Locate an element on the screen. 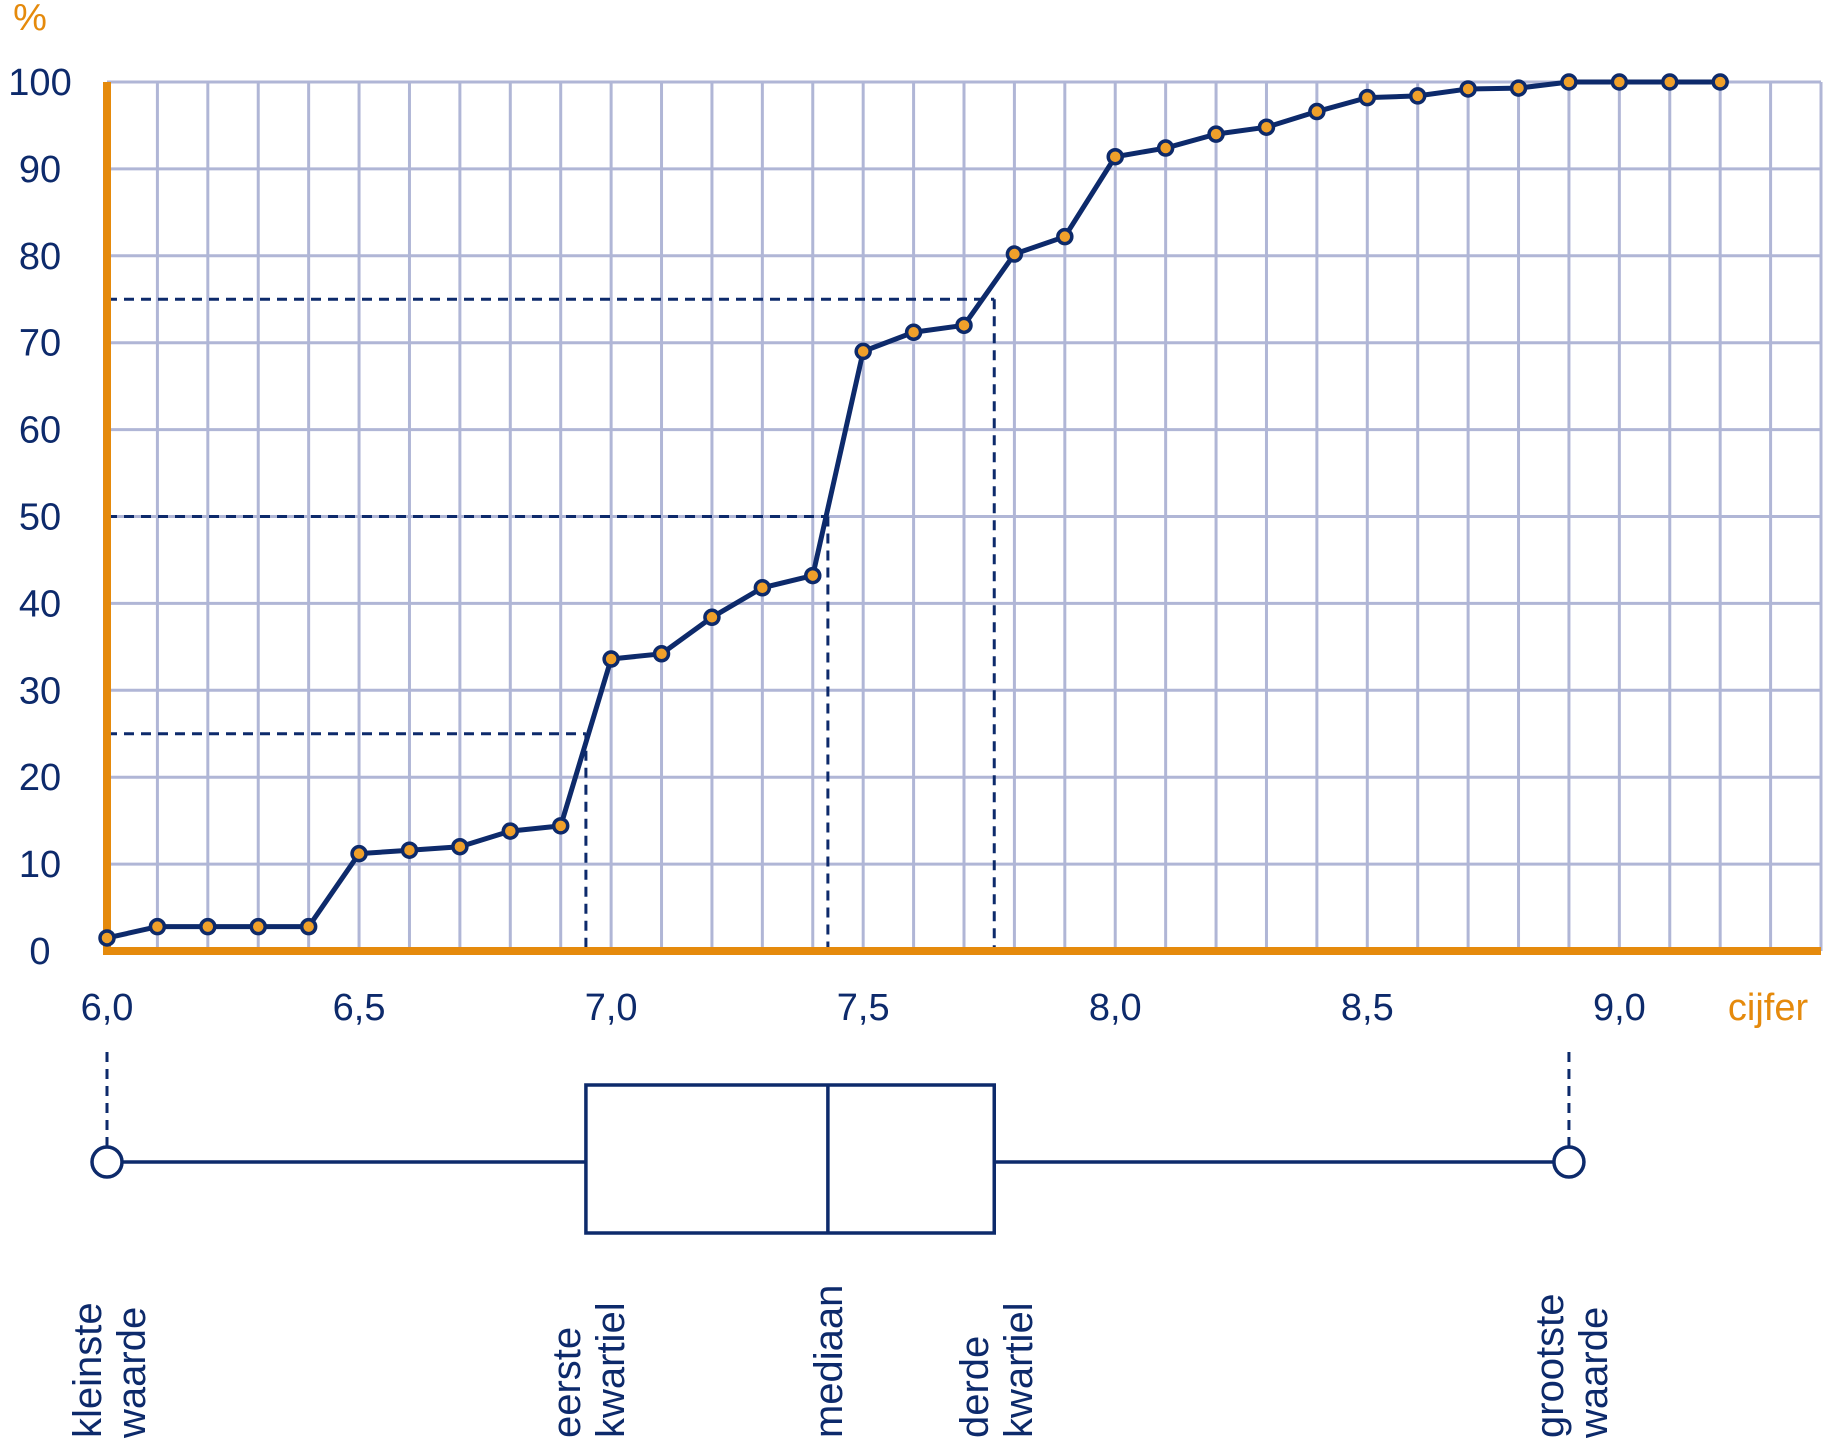  x-tick-label: 7,0 is located at coordinates (611, 1008).